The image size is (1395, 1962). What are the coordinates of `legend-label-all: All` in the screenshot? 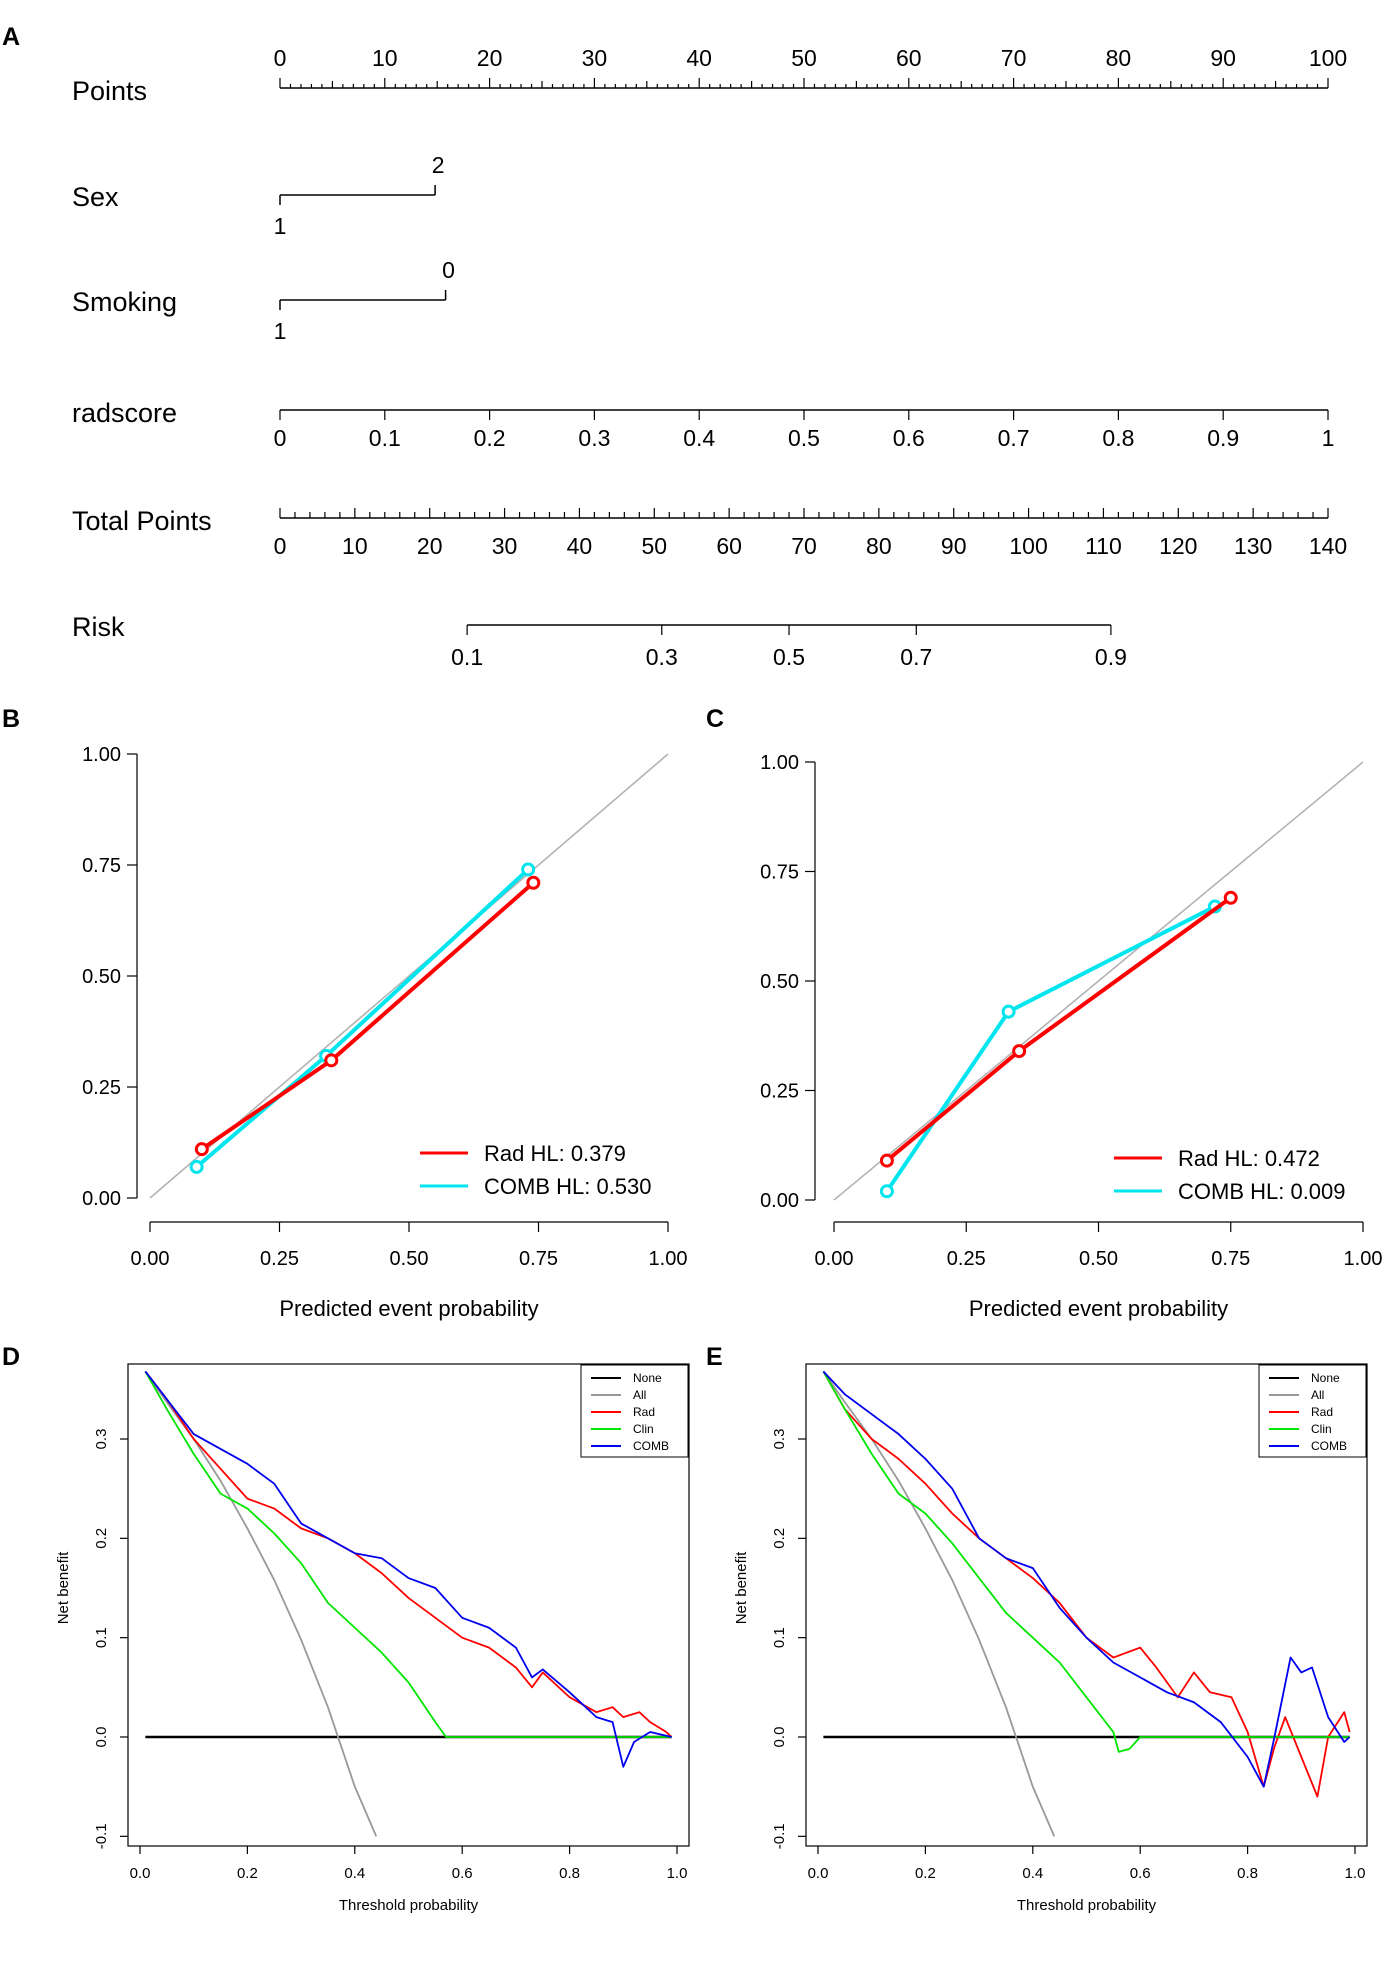 It's located at (1317, 1395).